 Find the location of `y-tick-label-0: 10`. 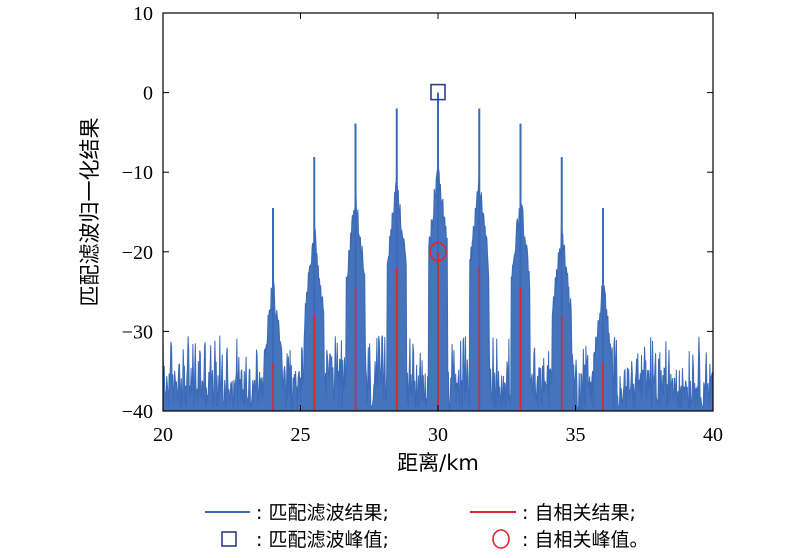

y-tick-label-0: 10 is located at coordinates (143, 14).